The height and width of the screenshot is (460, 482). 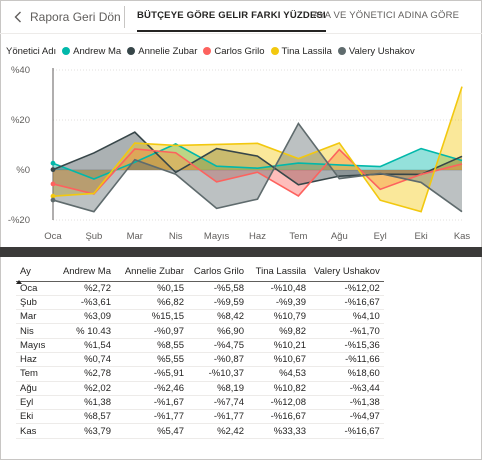 I want to click on sort-ascending-icon, so click(x=19, y=282).